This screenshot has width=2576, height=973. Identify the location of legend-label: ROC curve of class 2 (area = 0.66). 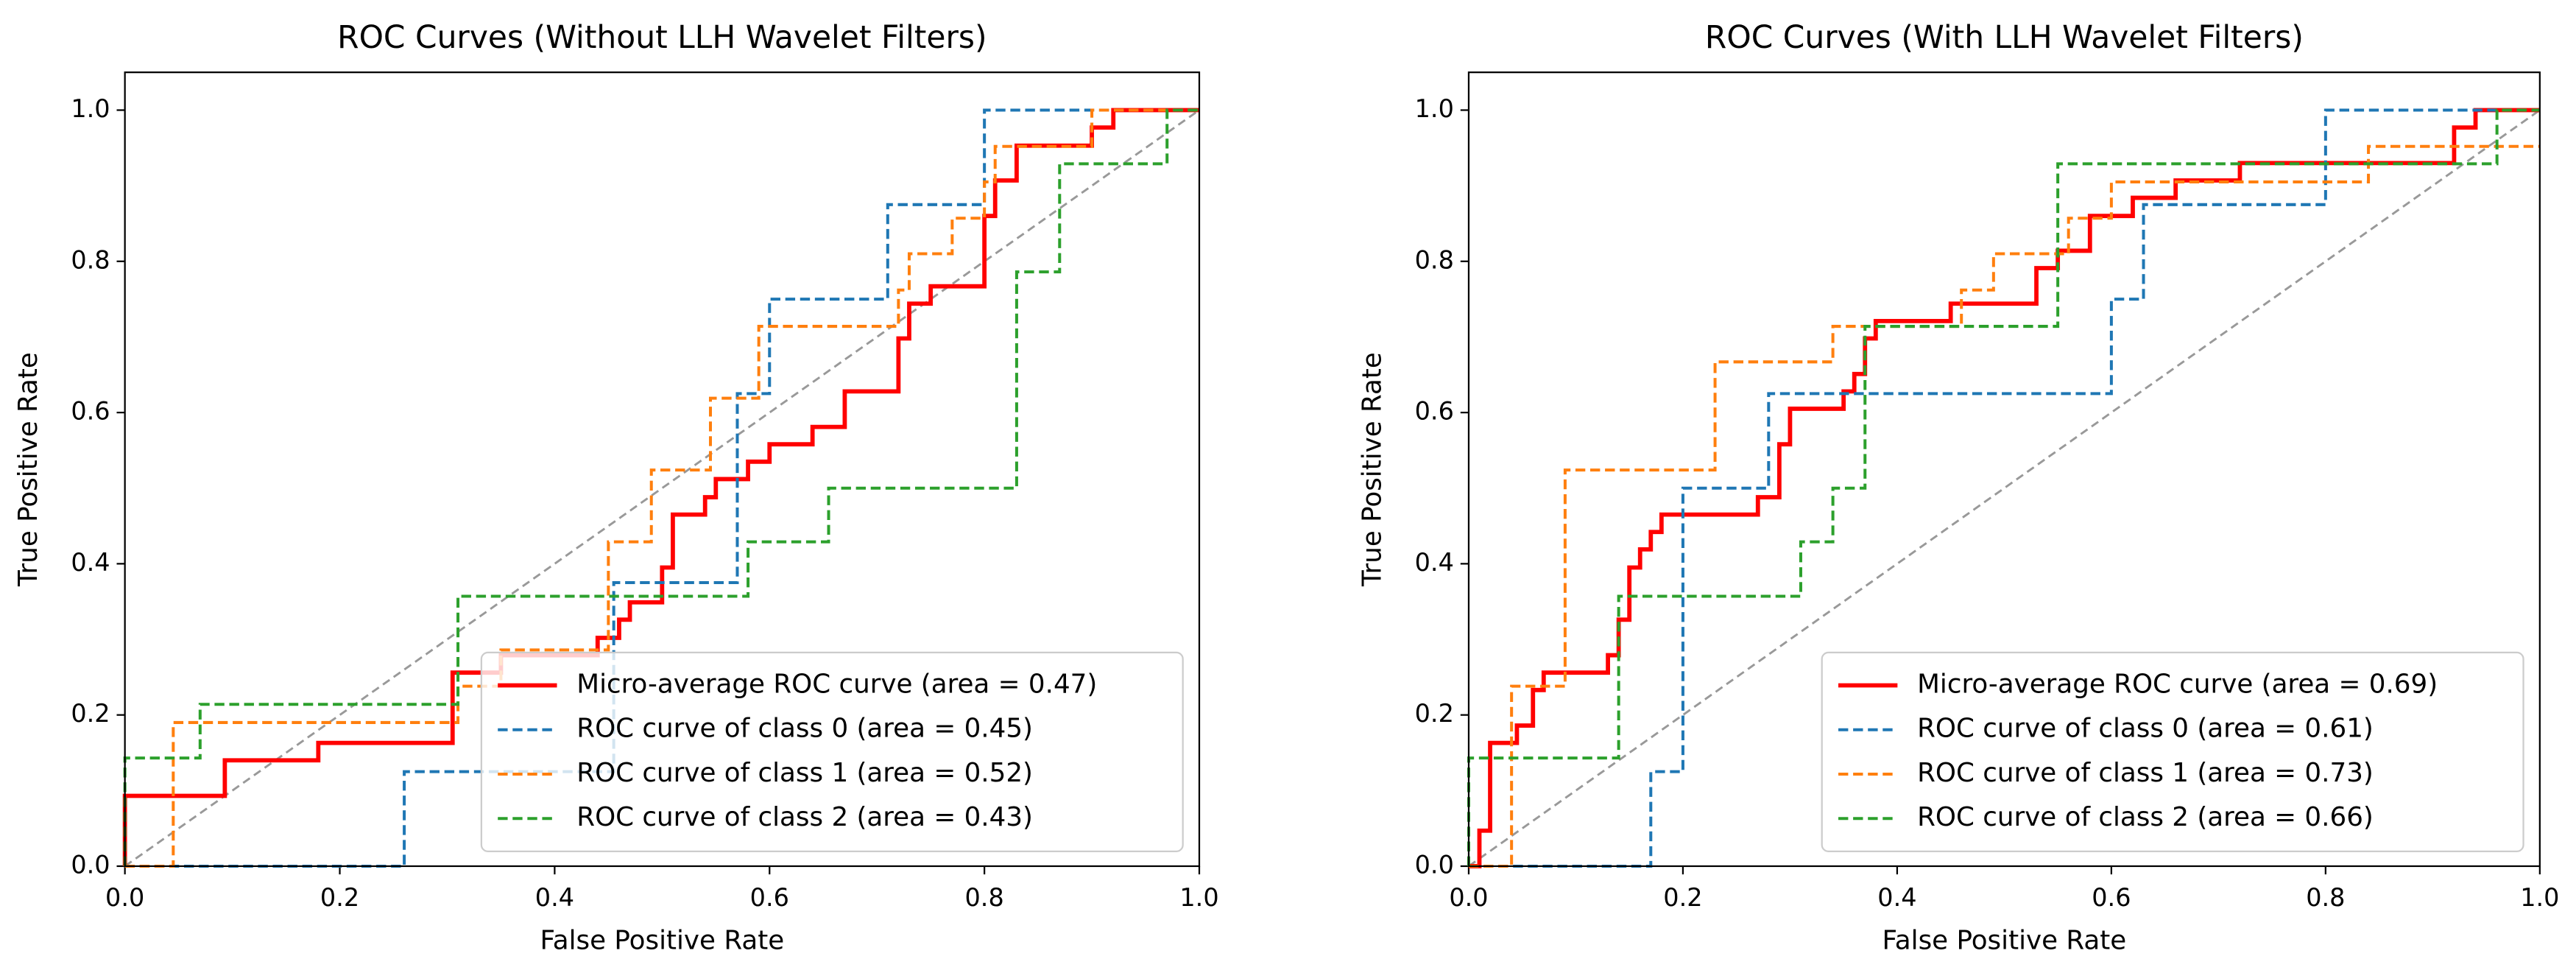
(2145, 817).